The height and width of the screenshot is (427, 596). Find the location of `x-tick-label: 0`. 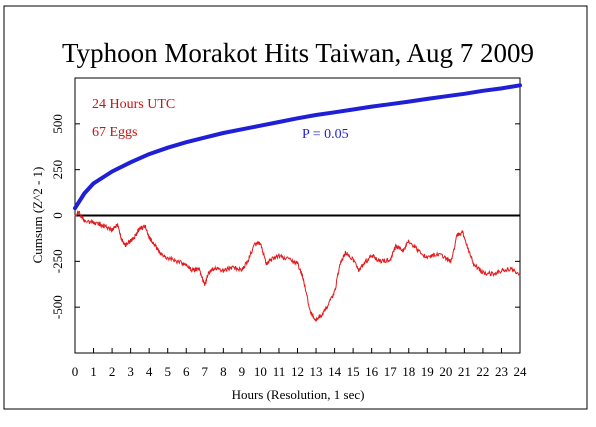

x-tick-label: 0 is located at coordinates (75, 371).